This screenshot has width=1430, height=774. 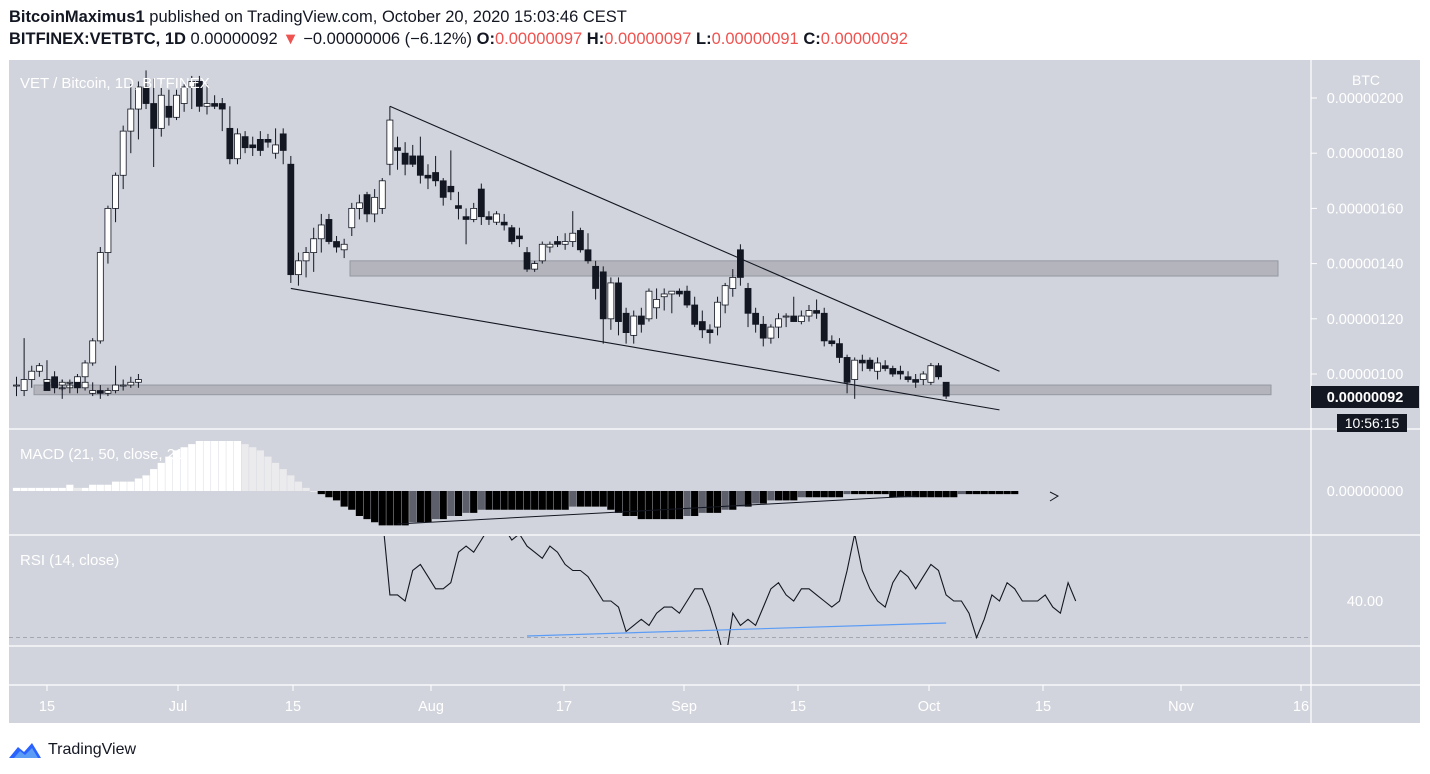 What do you see at coordinates (1365, 99) in the screenshot?
I see `price-tick-label: 0.00000200` at bounding box center [1365, 99].